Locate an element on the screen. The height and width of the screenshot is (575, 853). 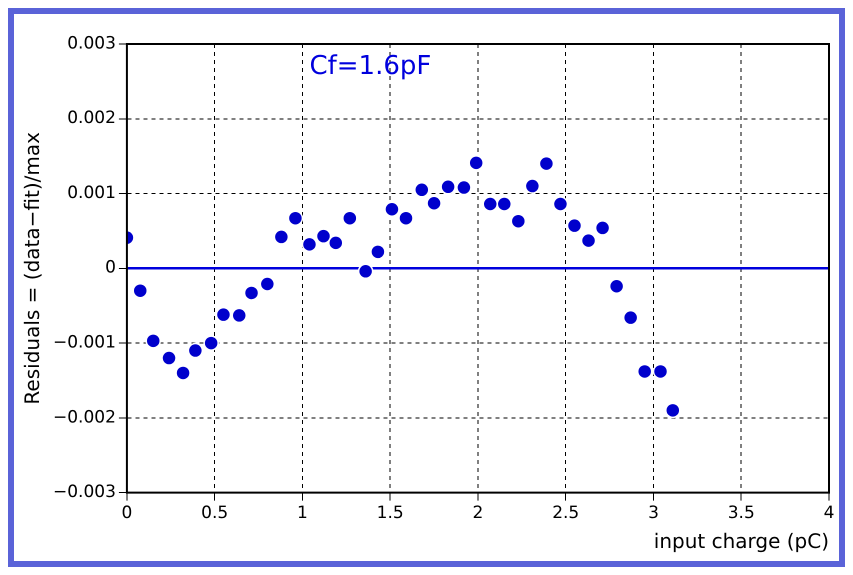
y-tick-label: −0.003 is located at coordinates (84, 492).